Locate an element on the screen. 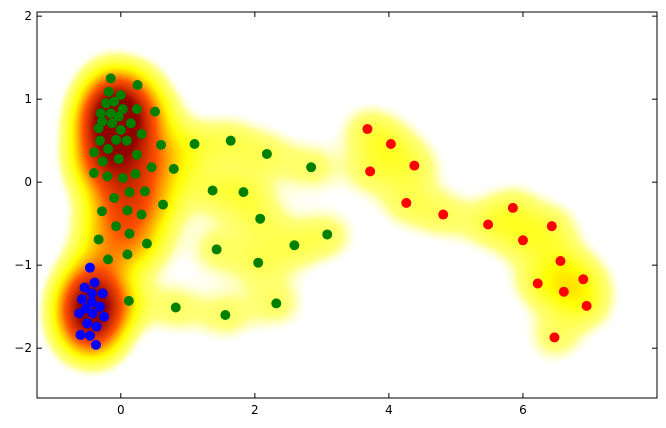 This screenshot has width=666, height=428. x-tick-label: 6 is located at coordinates (523, 410).